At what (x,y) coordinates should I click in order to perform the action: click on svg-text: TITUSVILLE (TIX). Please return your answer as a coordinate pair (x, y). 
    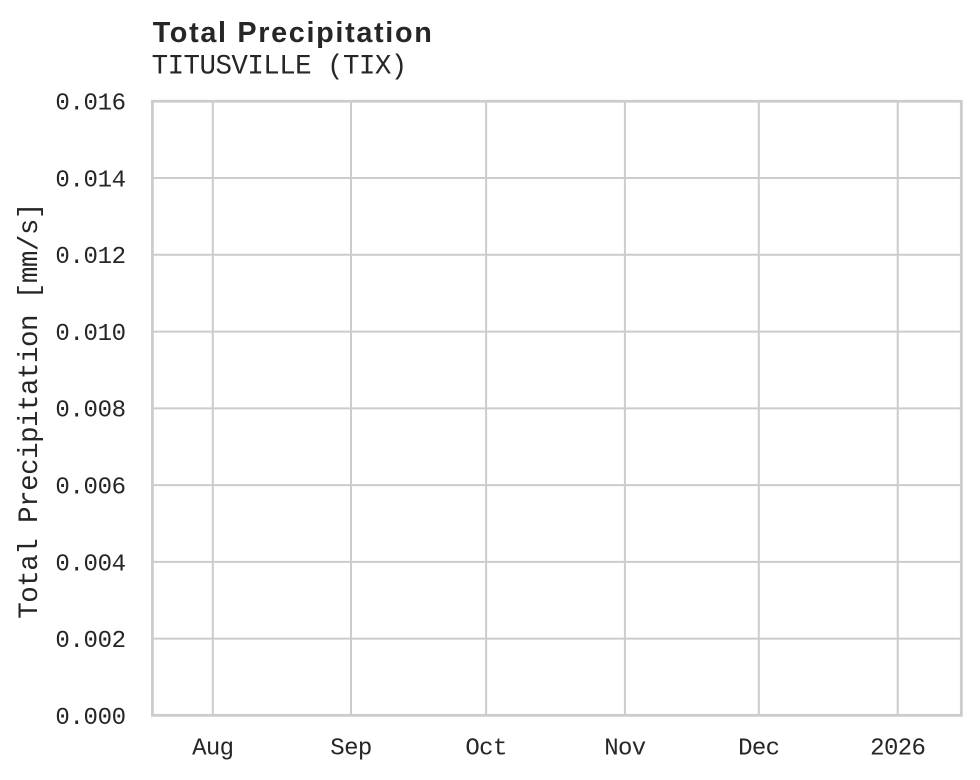
    Looking at the image, I should click on (279, 67).